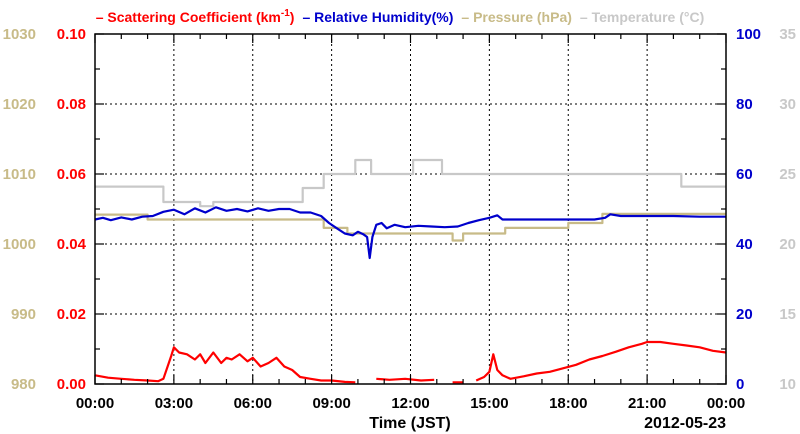  What do you see at coordinates (685, 423) in the screenshot?
I see `date-label: 2012-05-23` at bounding box center [685, 423].